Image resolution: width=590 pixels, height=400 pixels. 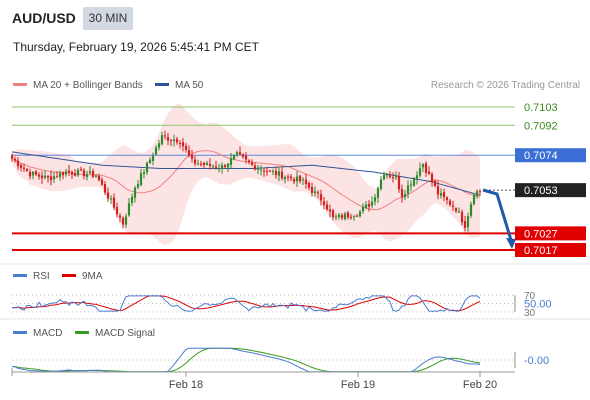 I want to click on current-price-box, so click(x=550, y=190).